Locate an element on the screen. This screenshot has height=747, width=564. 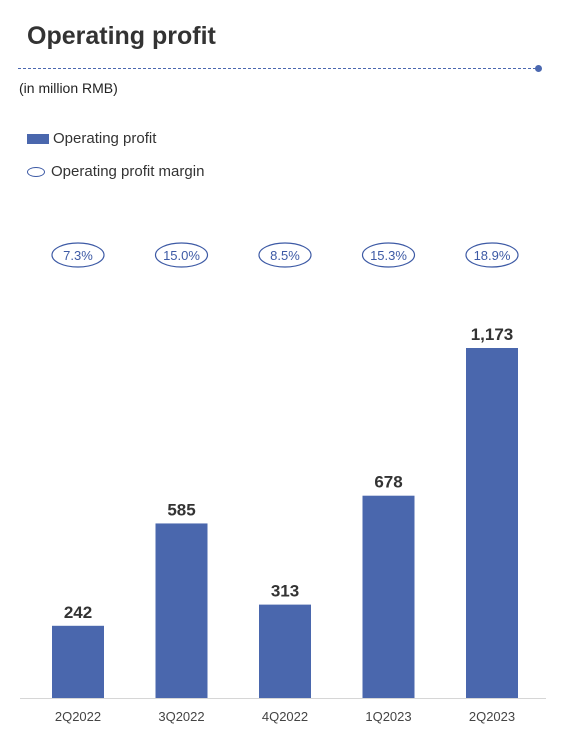
chart-title: Operating profit is located at coordinates (121, 36).